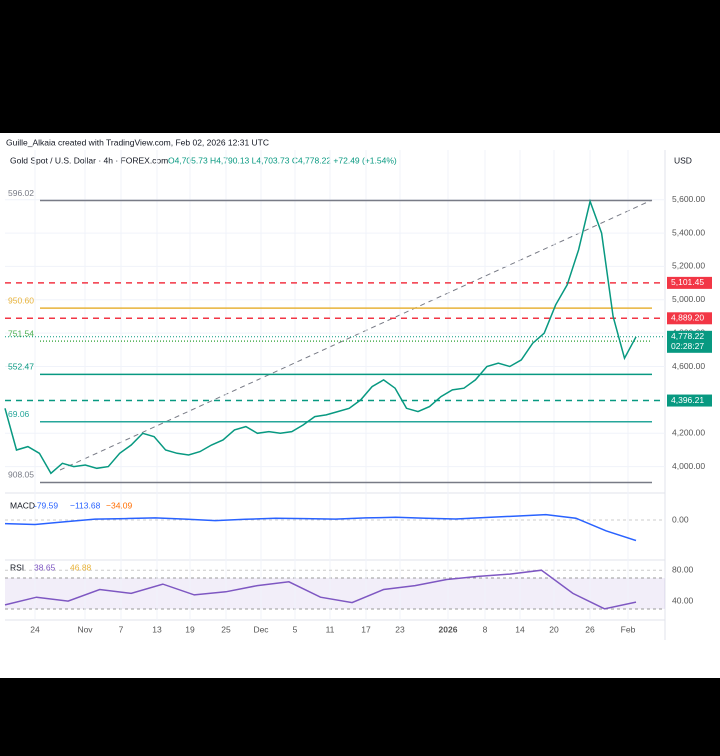 This screenshot has width=720, height=756. Describe the element at coordinates (330, 629) in the screenshot. I see `x-tick-label: 11` at that location.